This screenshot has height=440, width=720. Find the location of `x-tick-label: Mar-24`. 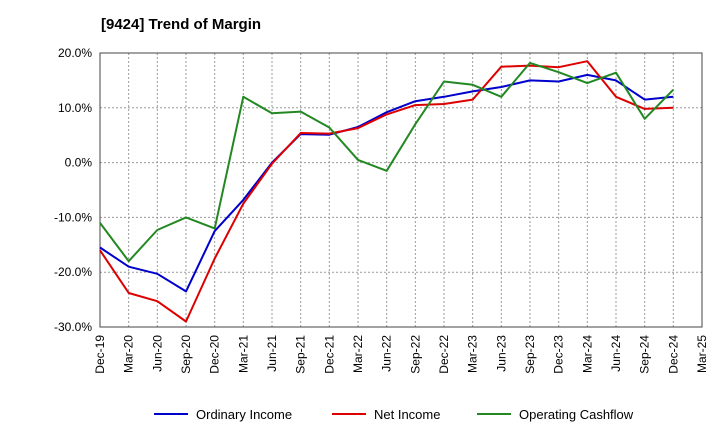

x-tick-label: Mar-24 is located at coordinates (587, 354).